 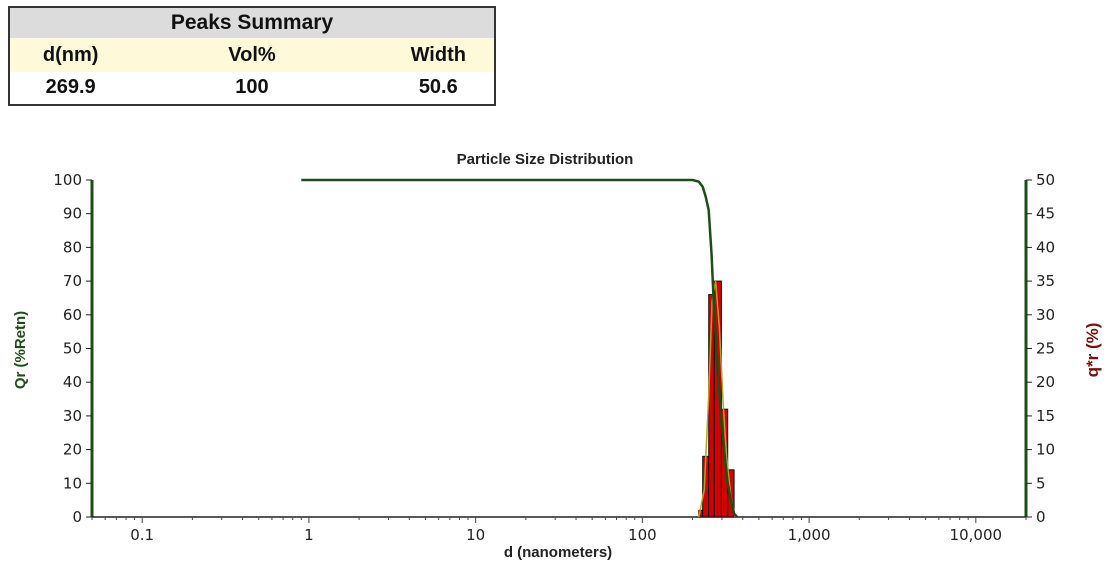 I want to click on y-right-tick-label: 5, so click(x=1041, y=483).